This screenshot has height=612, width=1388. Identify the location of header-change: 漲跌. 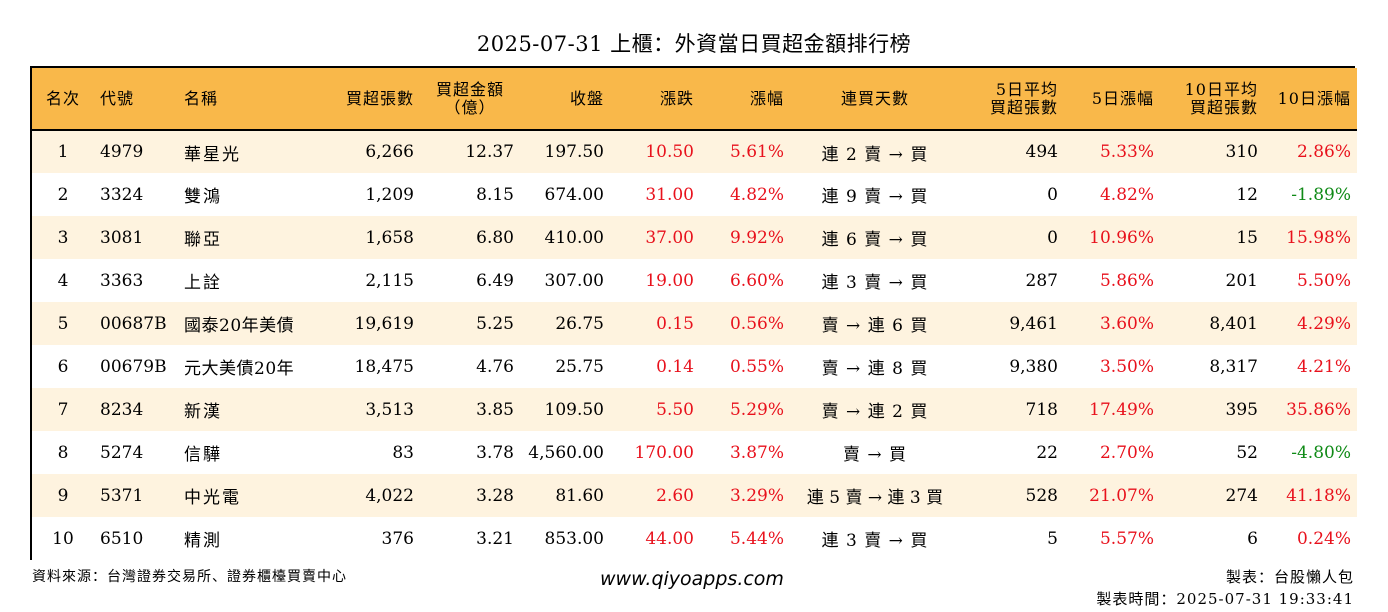
(655, 99).